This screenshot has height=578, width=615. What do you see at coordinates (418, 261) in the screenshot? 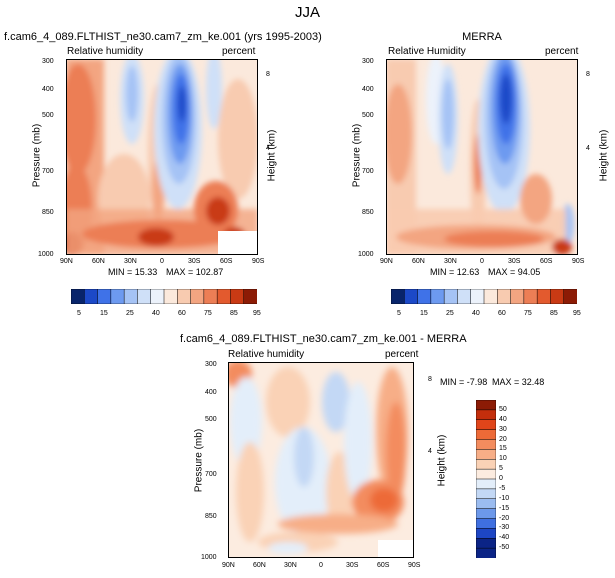
I see `panel2-xtick-60n: 60N` at bounding box center [418, 261].